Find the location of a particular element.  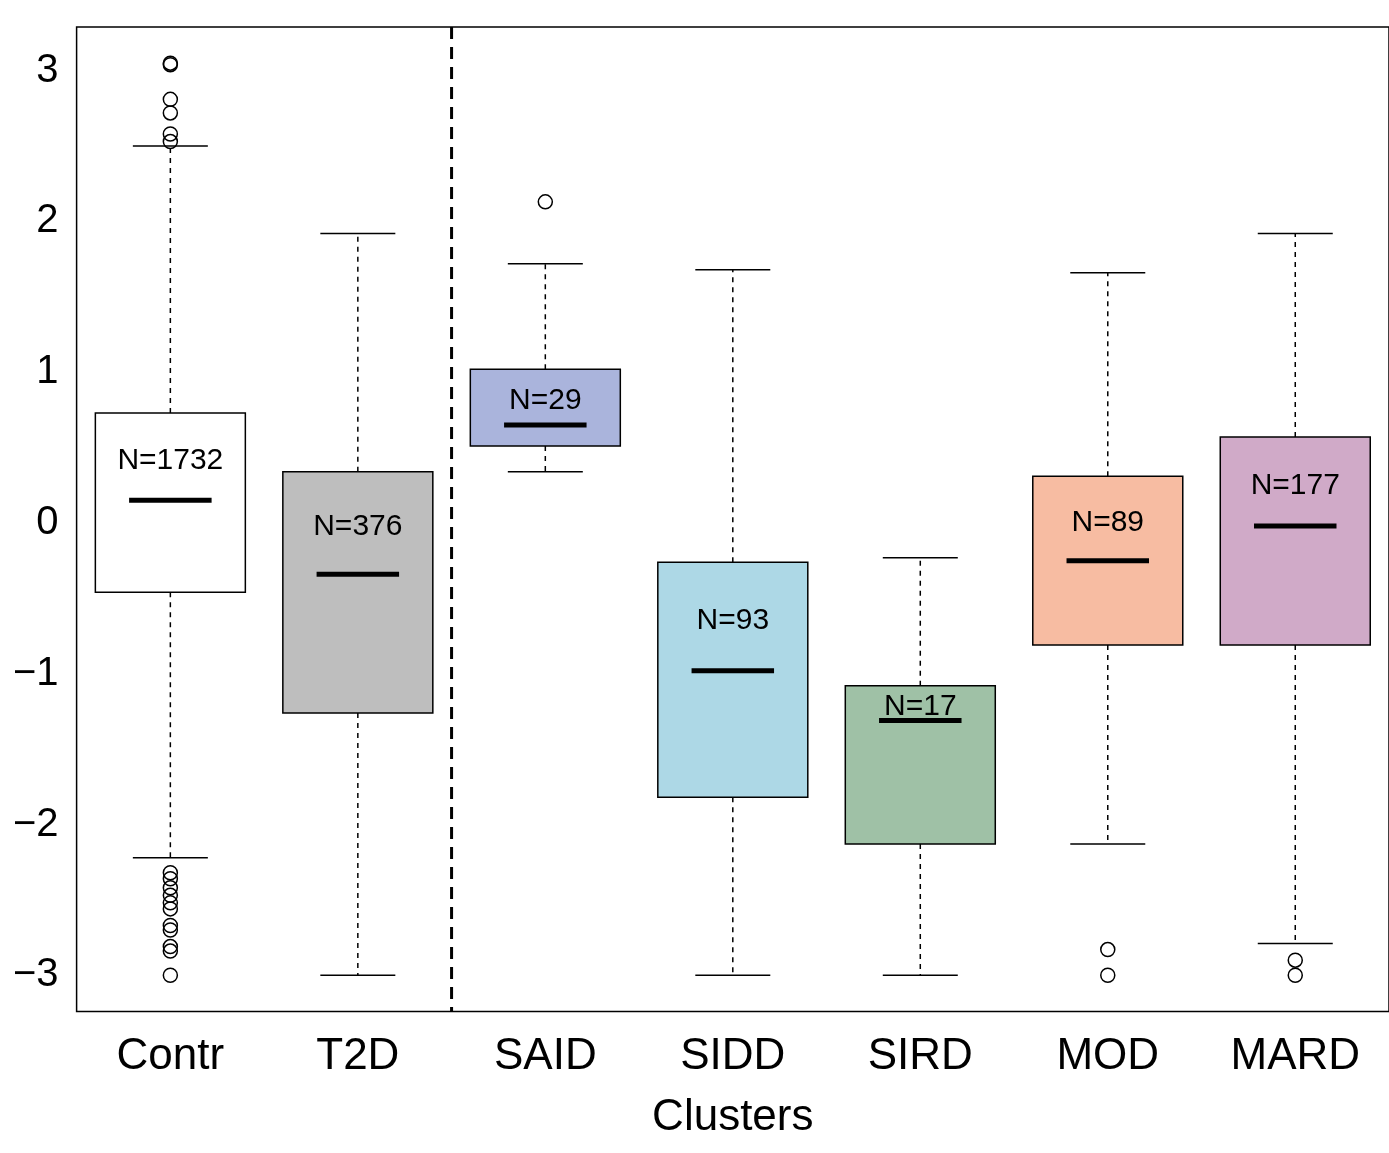

annotation: N=376 is located at coordinates (358, 525).